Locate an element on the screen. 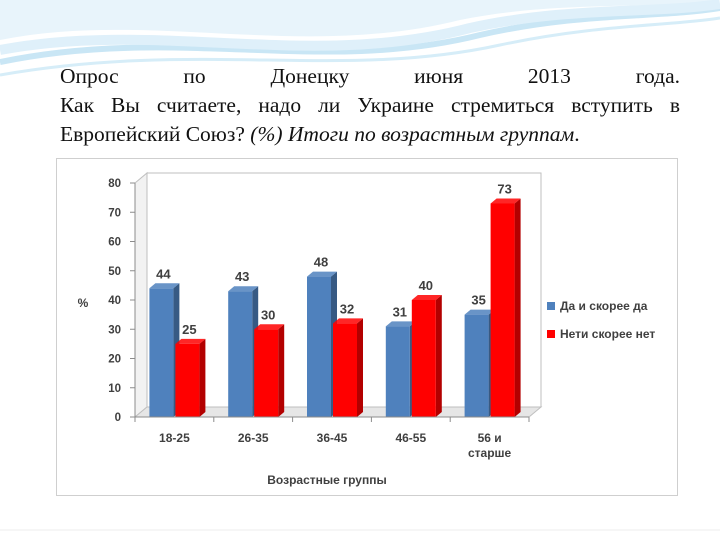 The height and width of the screenshot is (540, 720). data-label: 73 is located at coordinates (504, 188).